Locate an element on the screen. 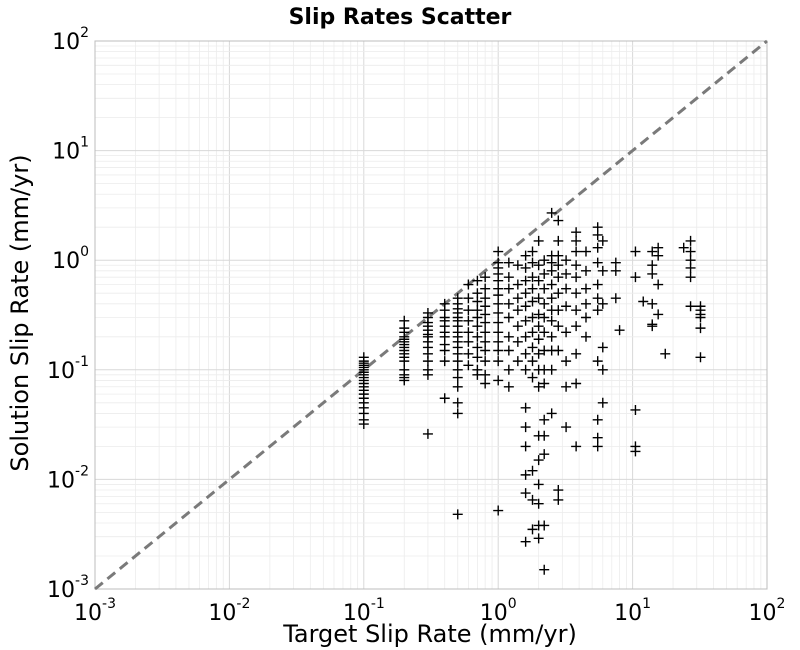  y-tick-label: 10² is located at coordinates (70, 40).